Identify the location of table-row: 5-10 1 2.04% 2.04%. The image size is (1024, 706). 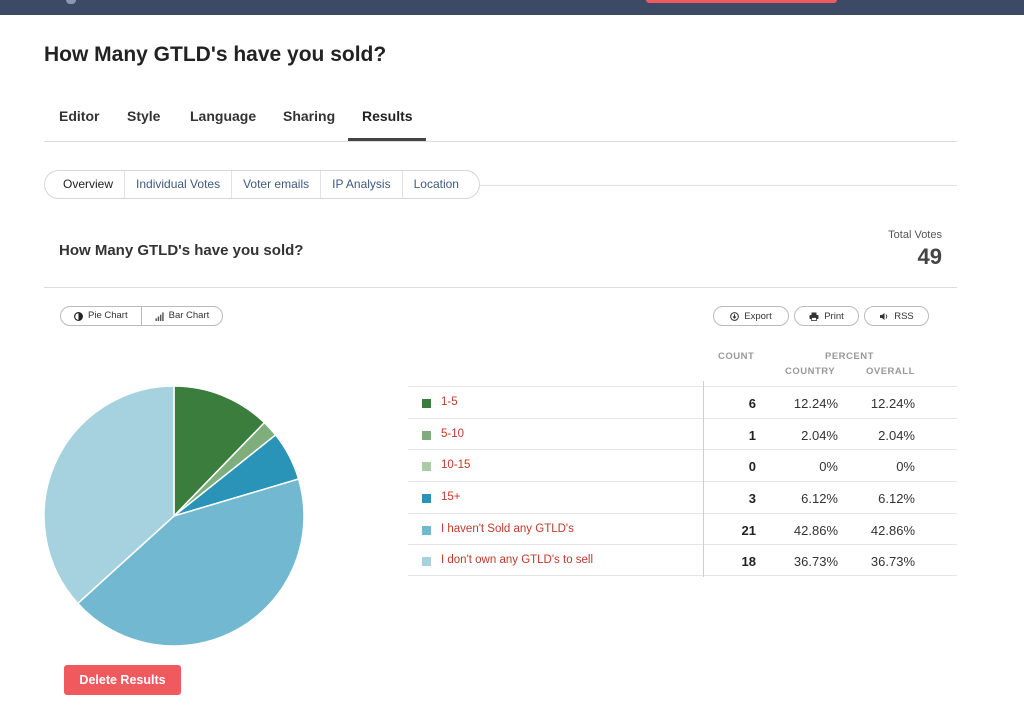
(682, 433).